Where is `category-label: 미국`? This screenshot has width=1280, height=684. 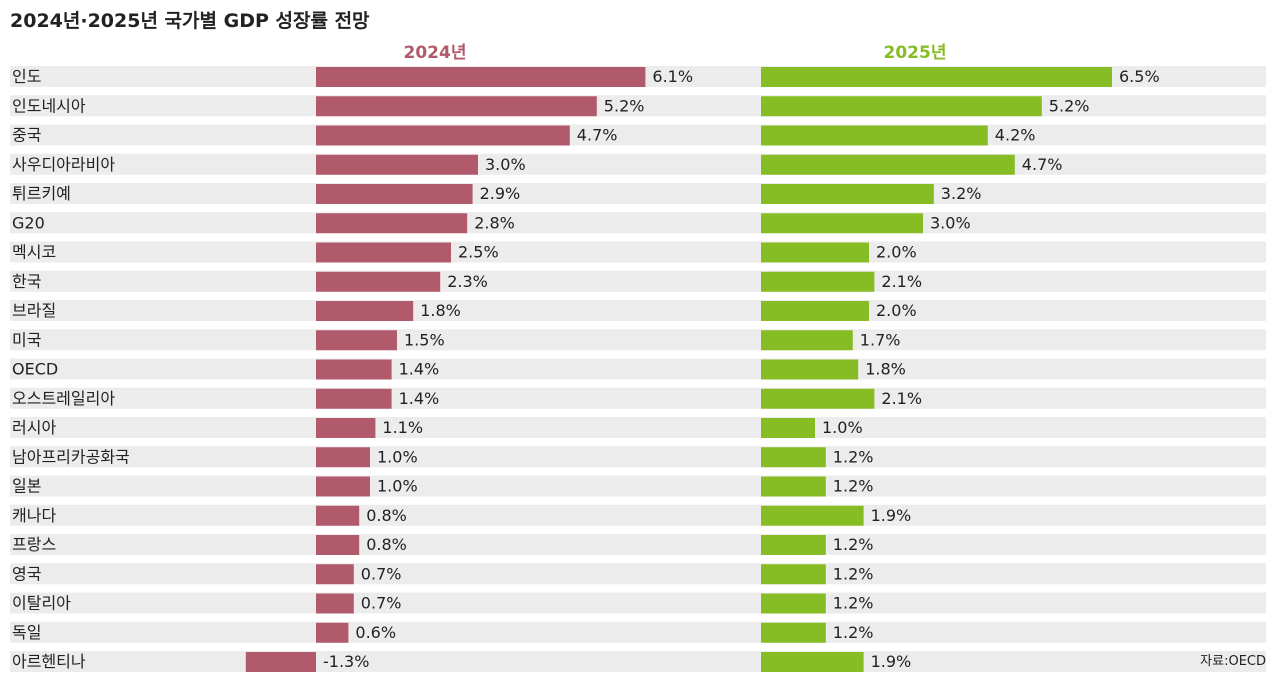 category-label: 미국 is located at coordinates (26, 339).